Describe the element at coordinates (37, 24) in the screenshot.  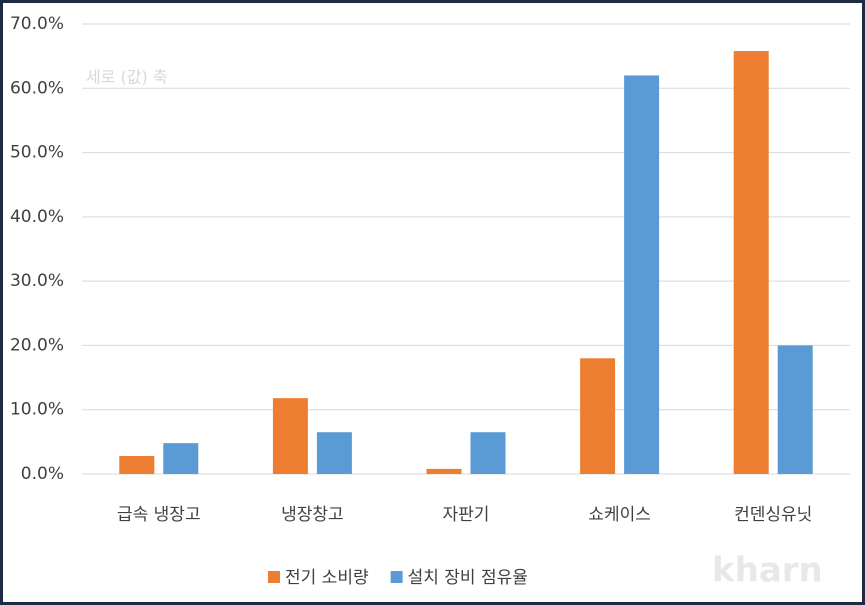
I see `y-tick-label: 70.0%` at that location.